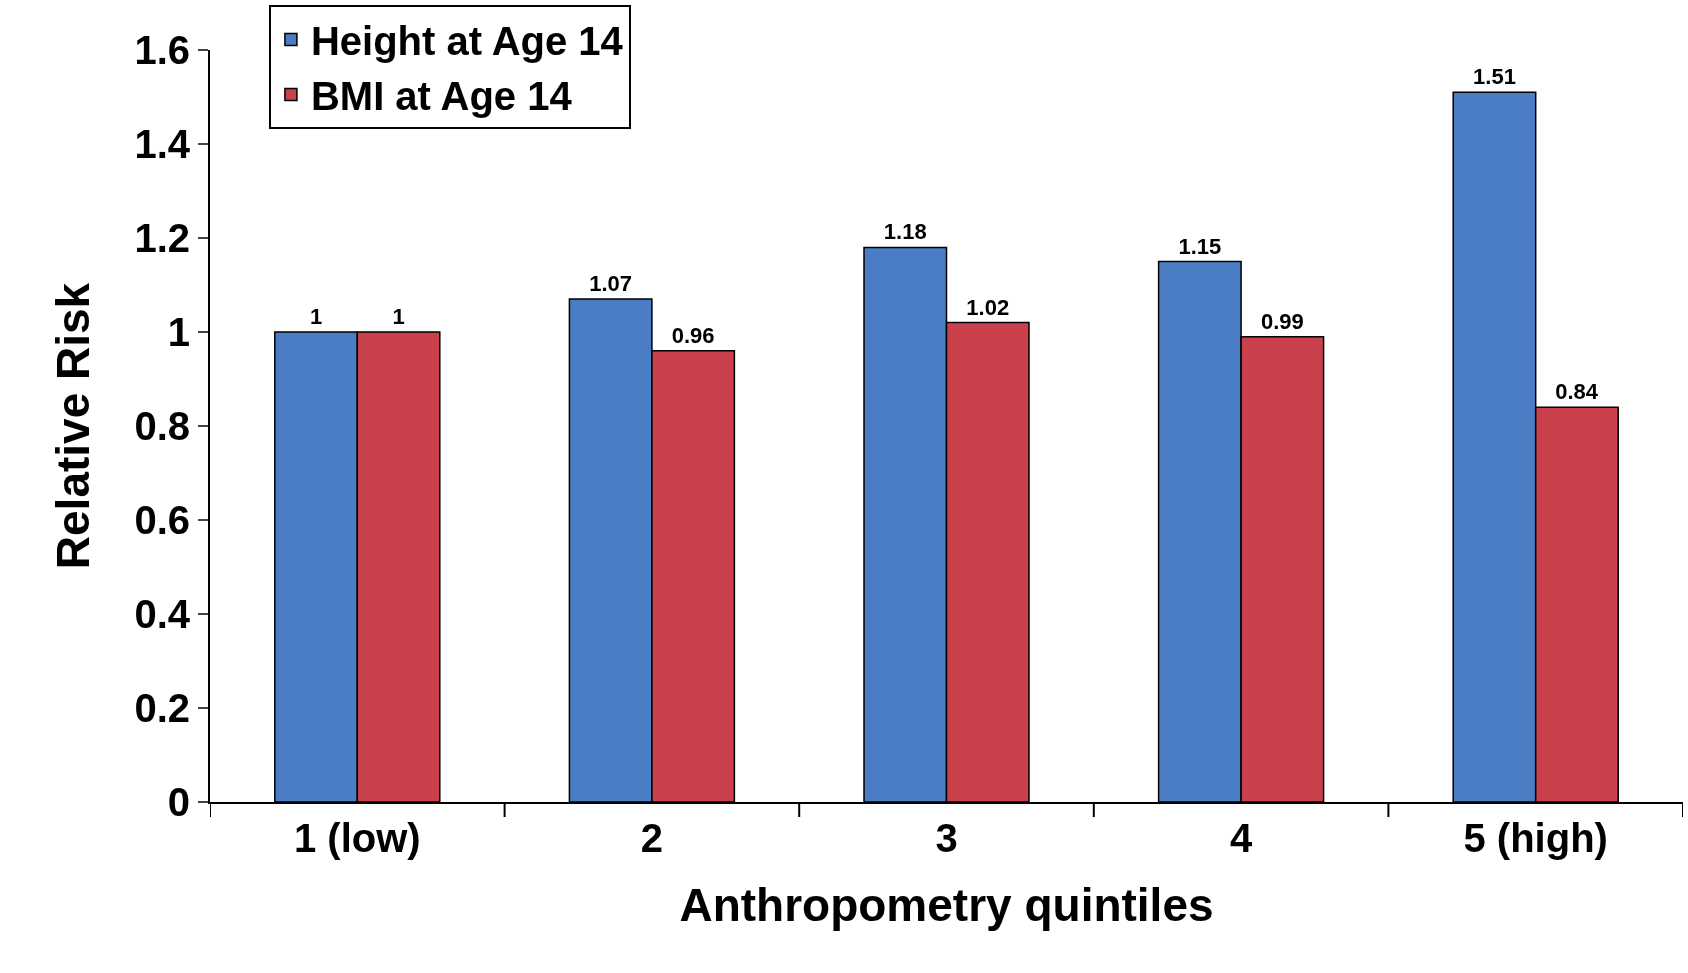 This screenshot has height=973, width=1688. Describe the element at coordinates (162, 238) in the screenshot. I see `y-tick-label: 1.2` at that location.